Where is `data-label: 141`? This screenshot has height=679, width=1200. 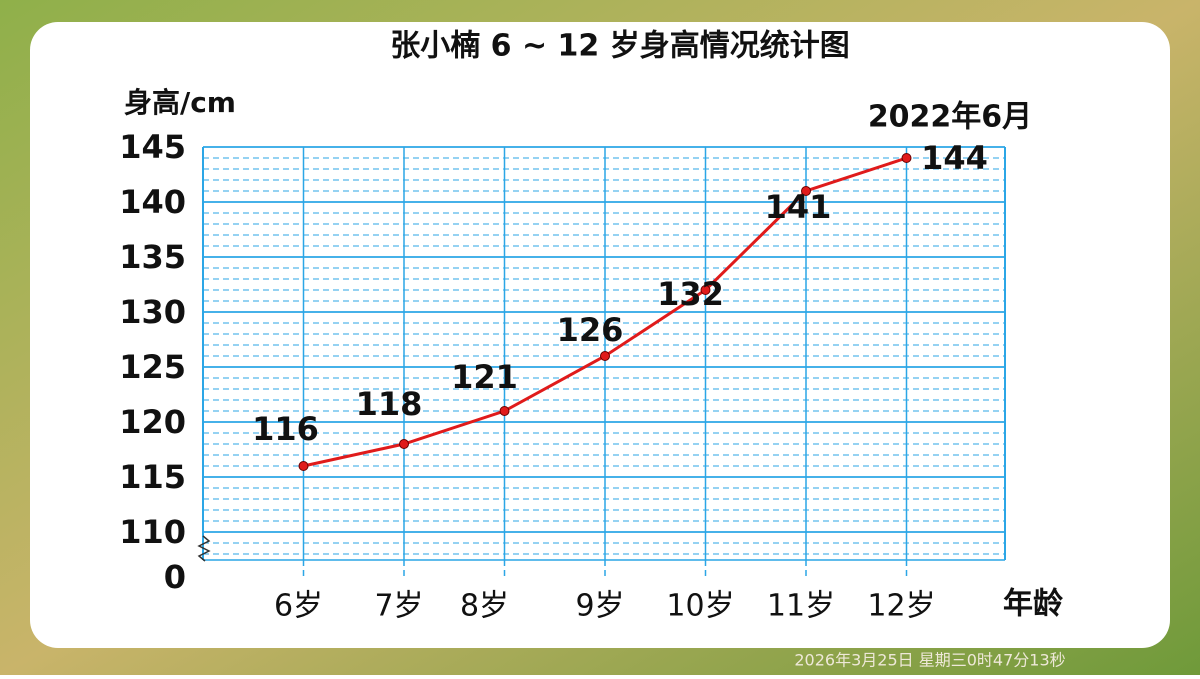 data-label: 141 is located at coordinates (798, 207).